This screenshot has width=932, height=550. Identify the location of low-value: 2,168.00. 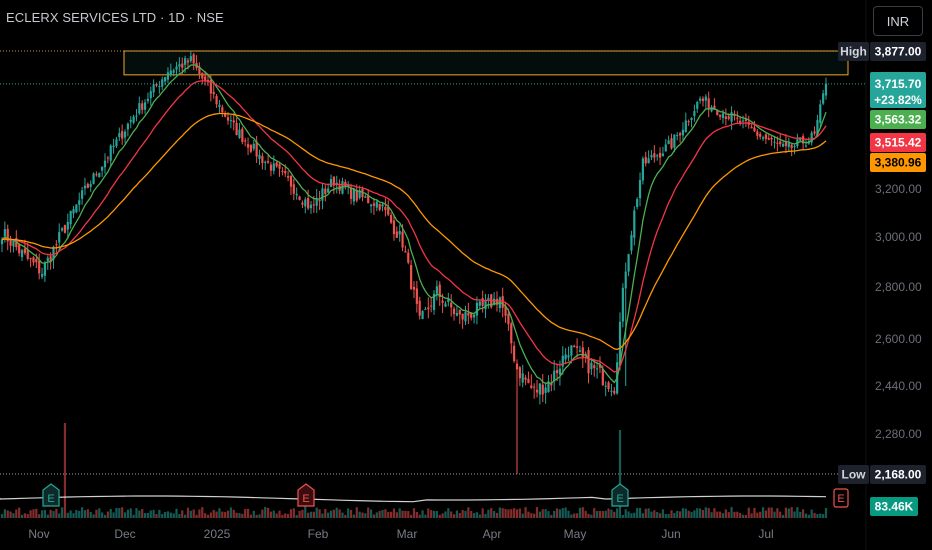
(898, 475).